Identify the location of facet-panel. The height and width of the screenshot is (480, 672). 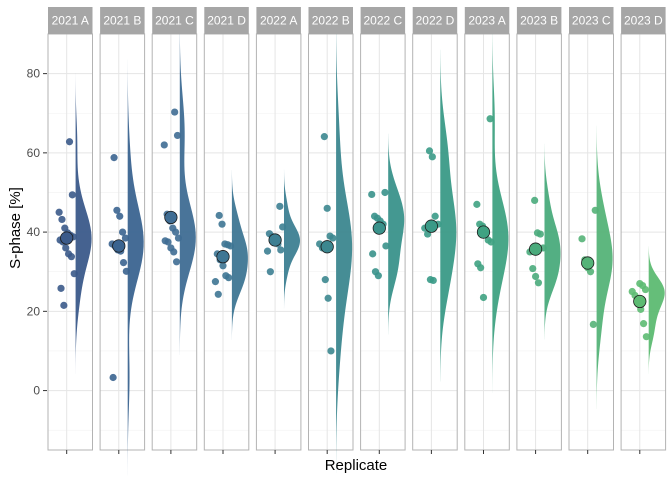
(435, 243).